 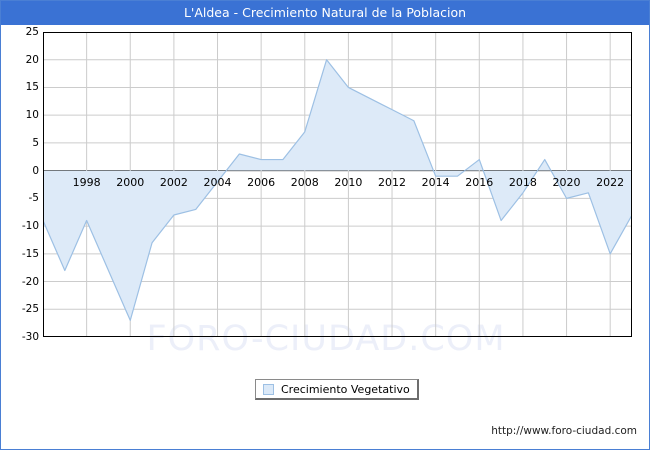 I want to click on y-axis-tick-label: -5, so click(x=33, y=198).